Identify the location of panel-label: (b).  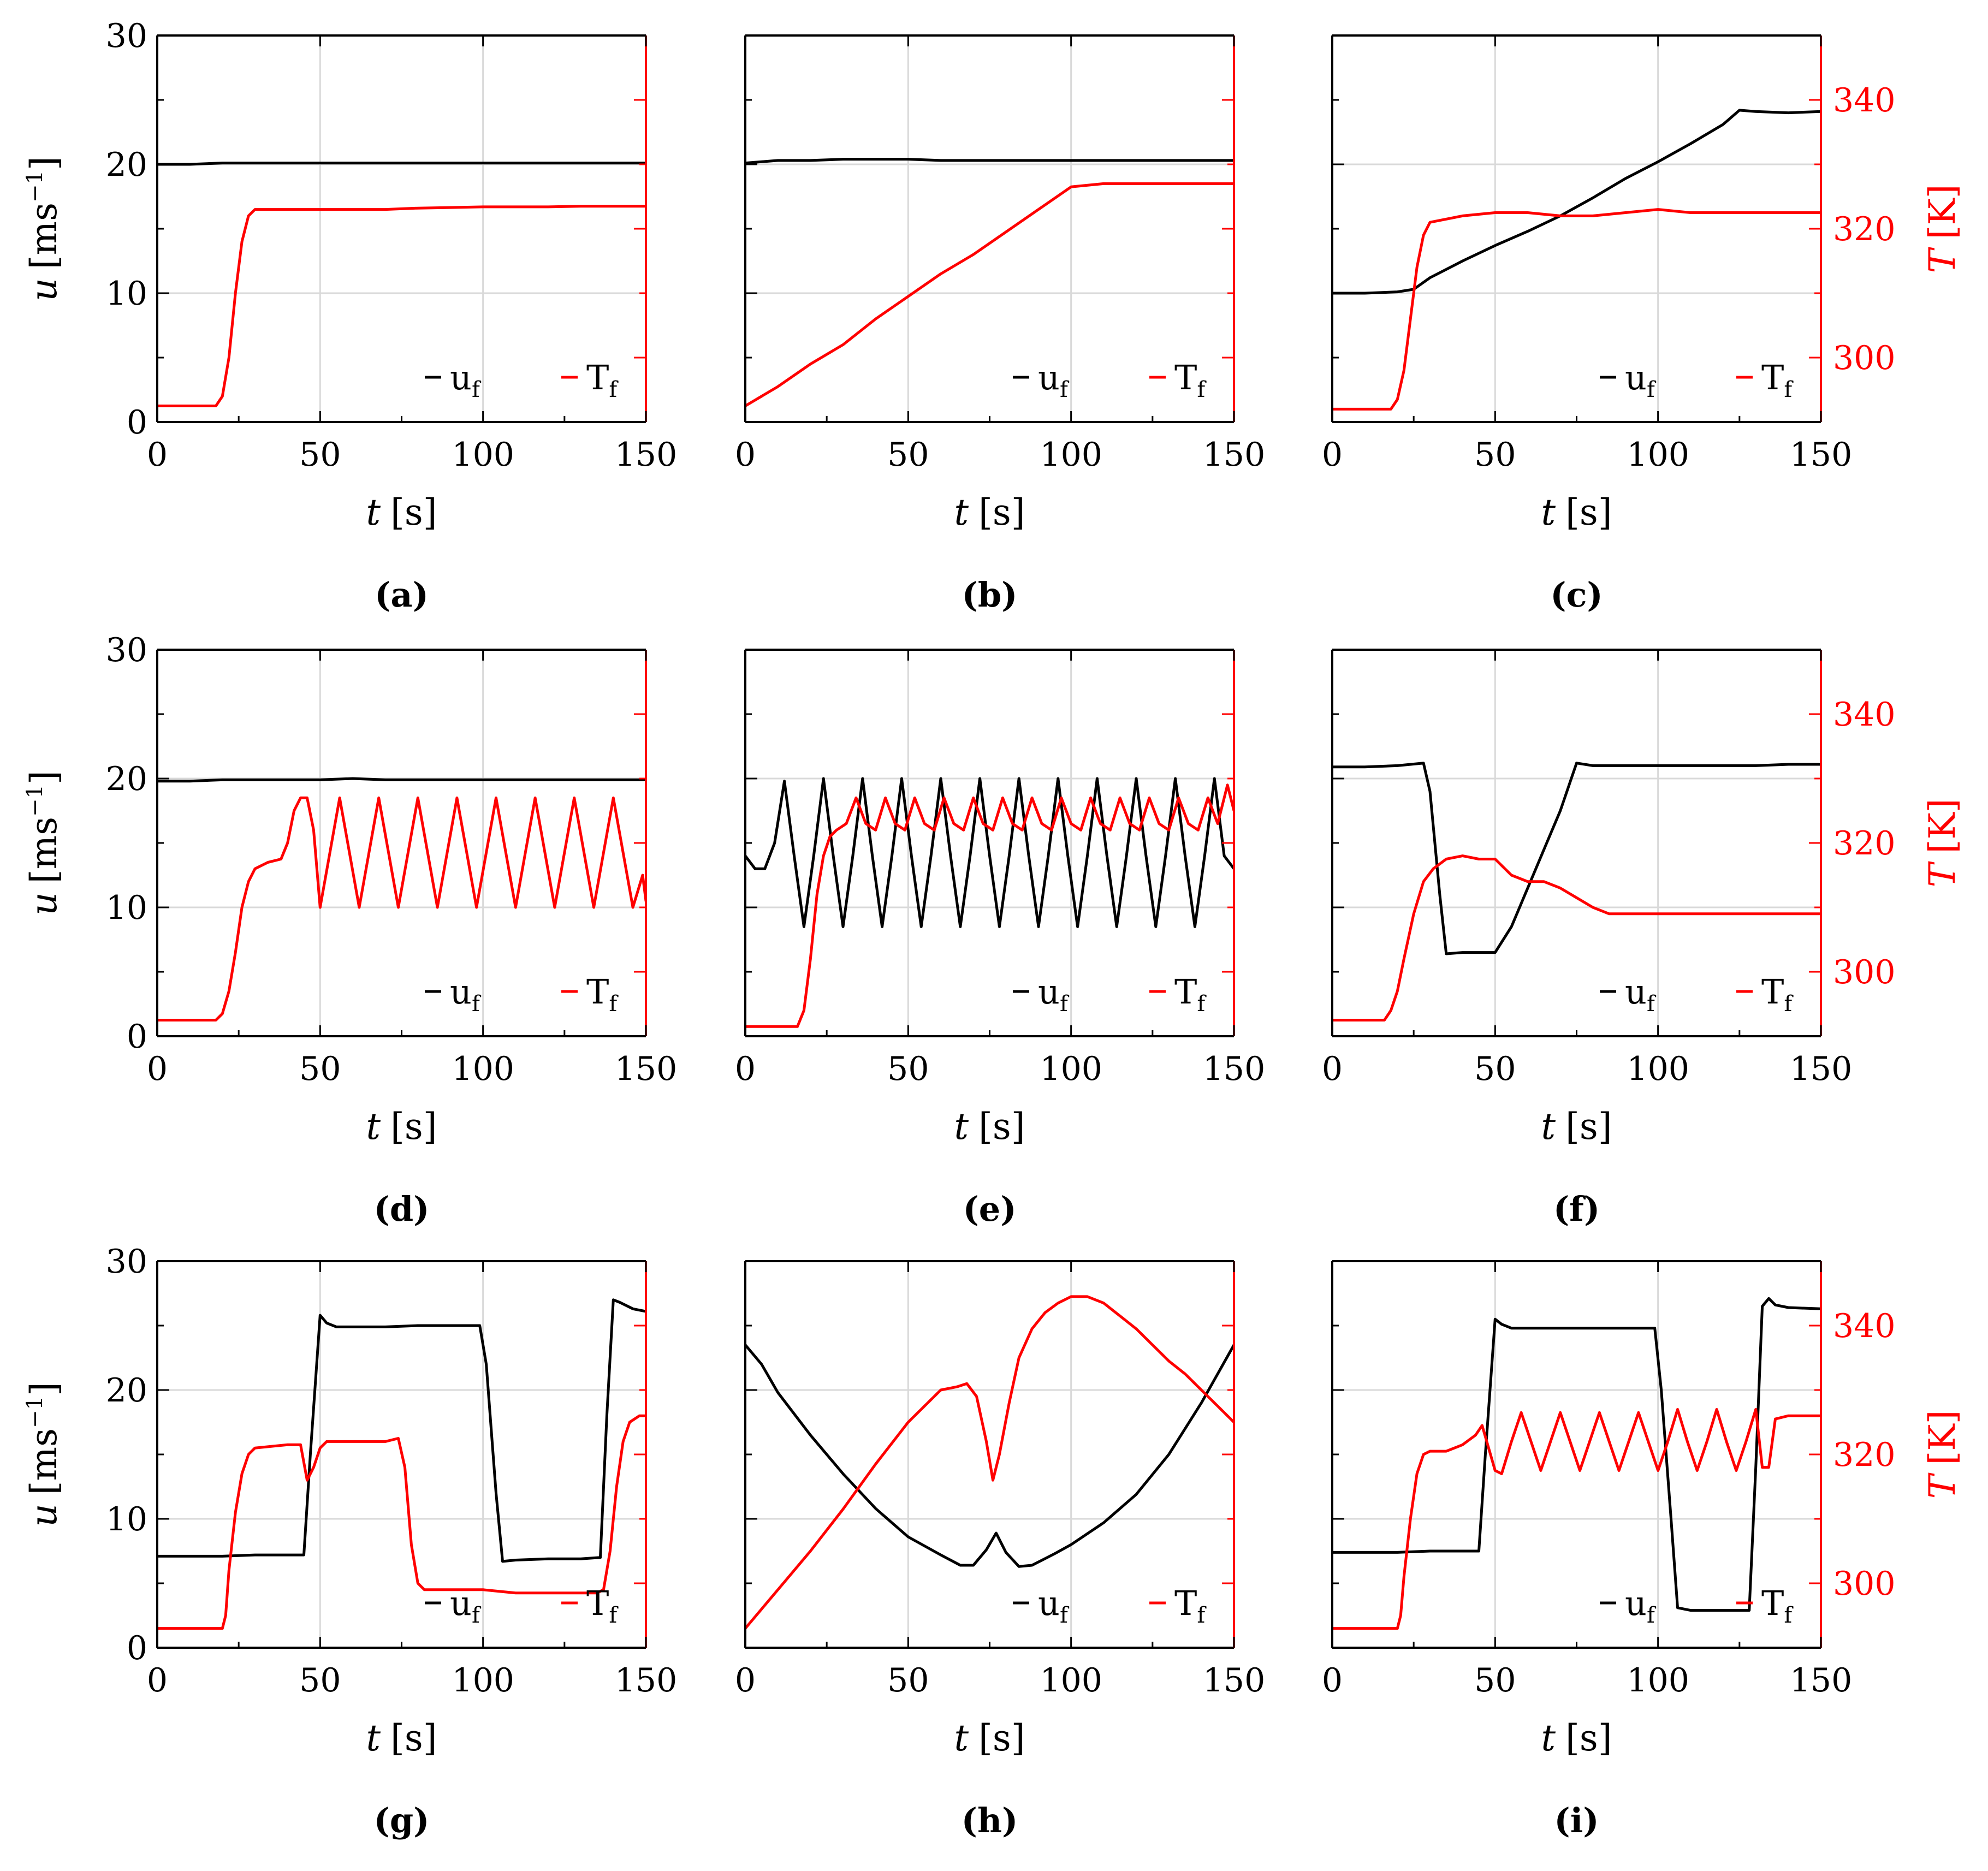
(989, 595).